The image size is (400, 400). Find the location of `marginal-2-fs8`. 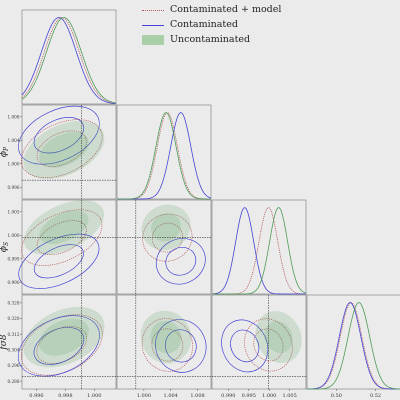

marginal-2-fs8 is located at coordinates (353, 346).